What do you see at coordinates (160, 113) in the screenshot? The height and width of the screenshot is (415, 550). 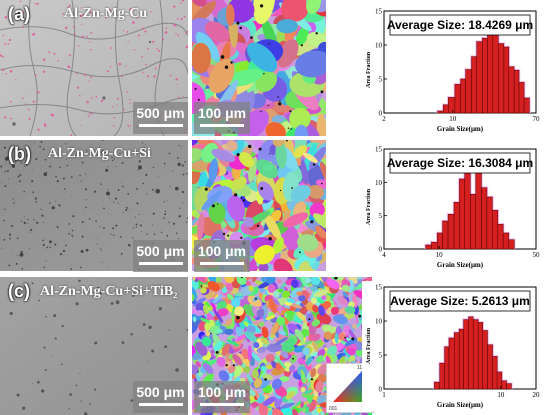 I see `sem-scale-label-a: 500 μm` at bounding box center [160, 113].